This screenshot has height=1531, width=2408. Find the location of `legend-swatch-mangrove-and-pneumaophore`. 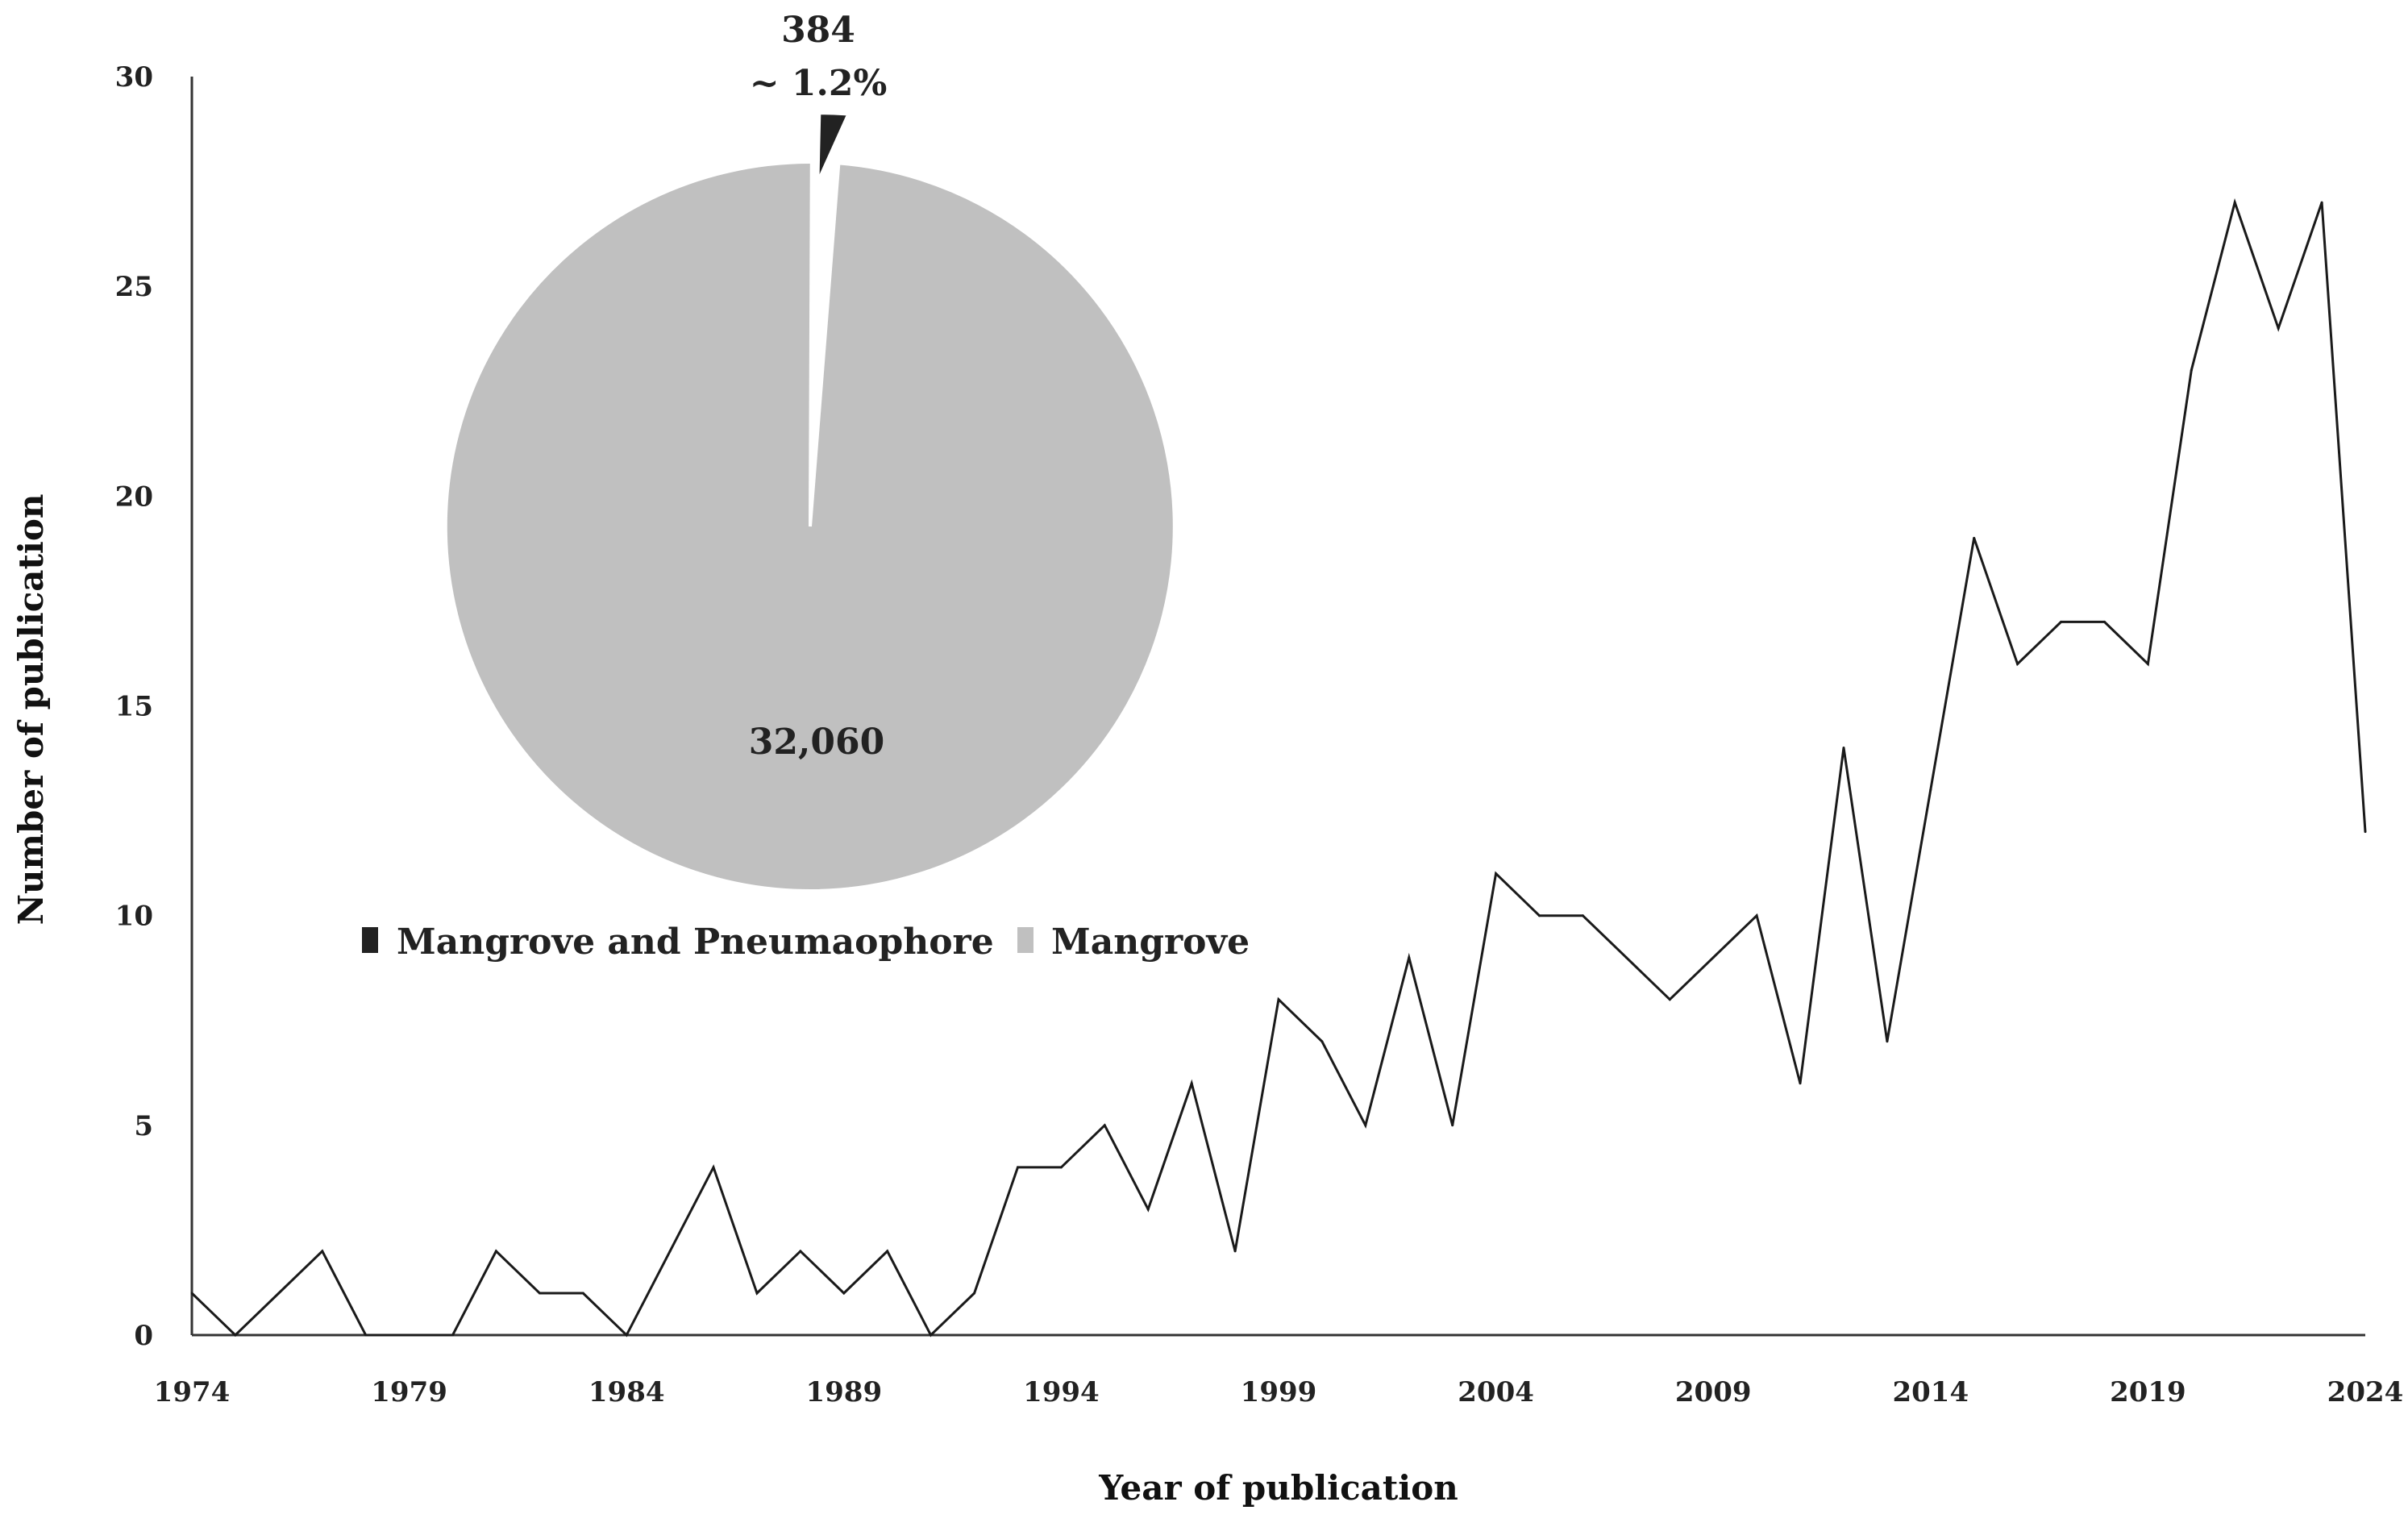

legend-swatch-mangrove-and-pneumaophore is located at coordinates (370, 940).